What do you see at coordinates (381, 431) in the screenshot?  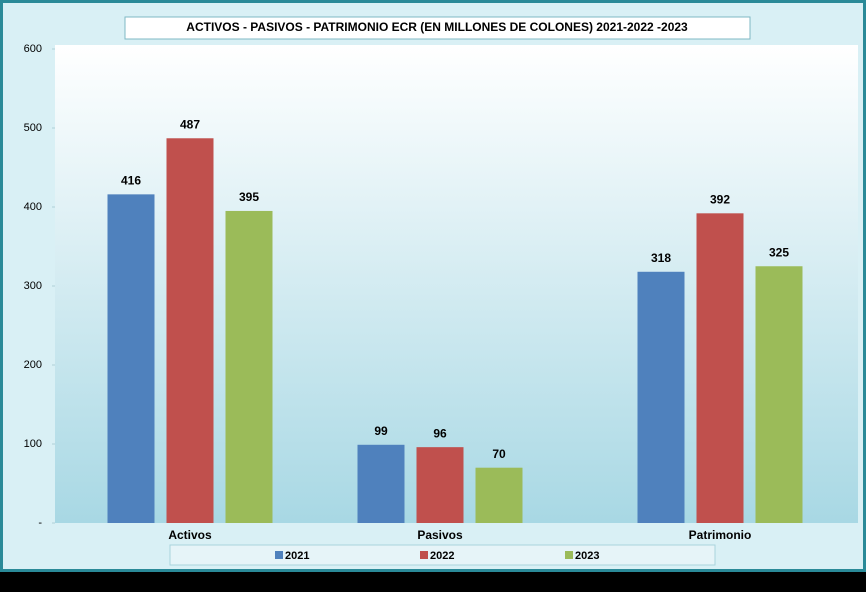 I see `value-label: 99` at bounding box center [381, 431].